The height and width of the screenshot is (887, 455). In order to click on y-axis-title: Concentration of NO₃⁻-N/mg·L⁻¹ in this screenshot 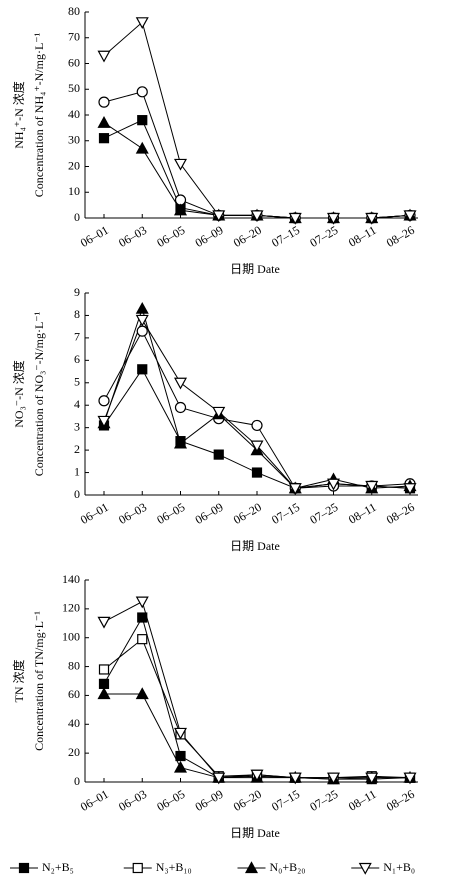, I will do `click(39, 393)`.